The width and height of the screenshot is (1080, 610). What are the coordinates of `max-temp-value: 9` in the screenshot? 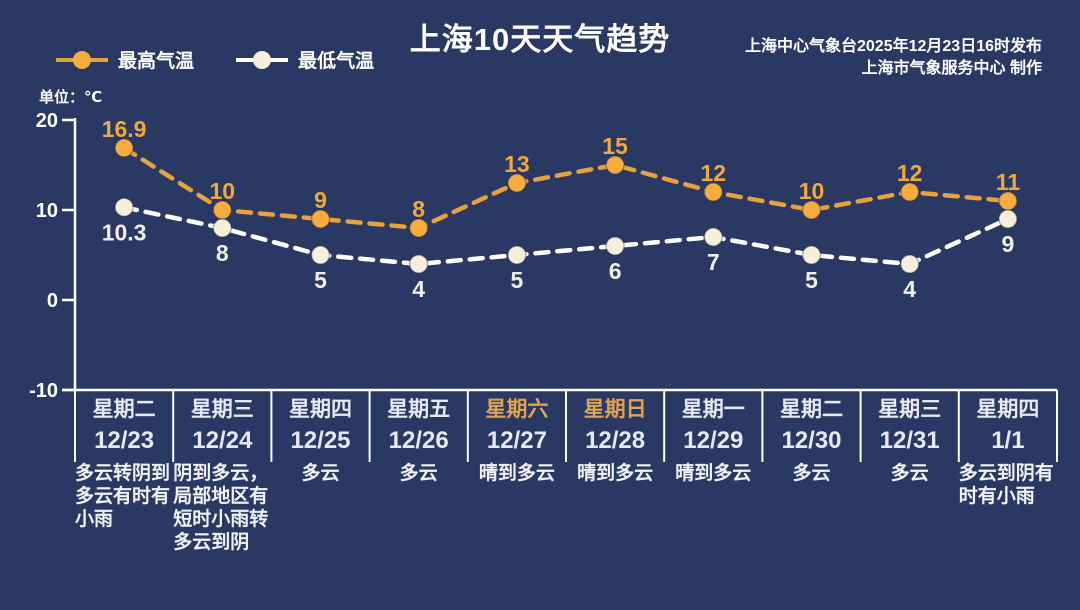 It's located at (320, 200).